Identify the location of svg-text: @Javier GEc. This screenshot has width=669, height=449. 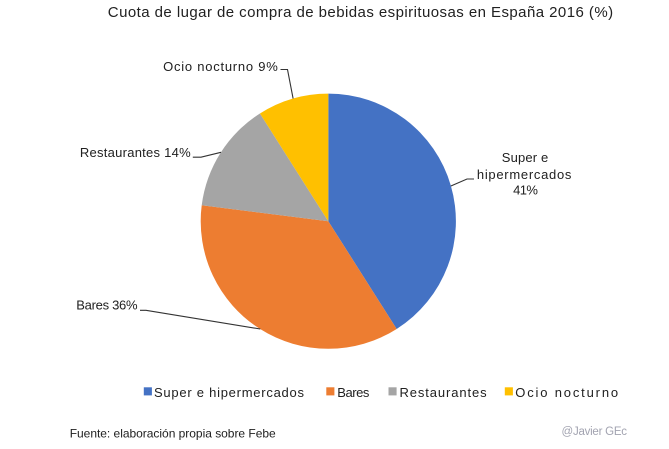
(595, 432).